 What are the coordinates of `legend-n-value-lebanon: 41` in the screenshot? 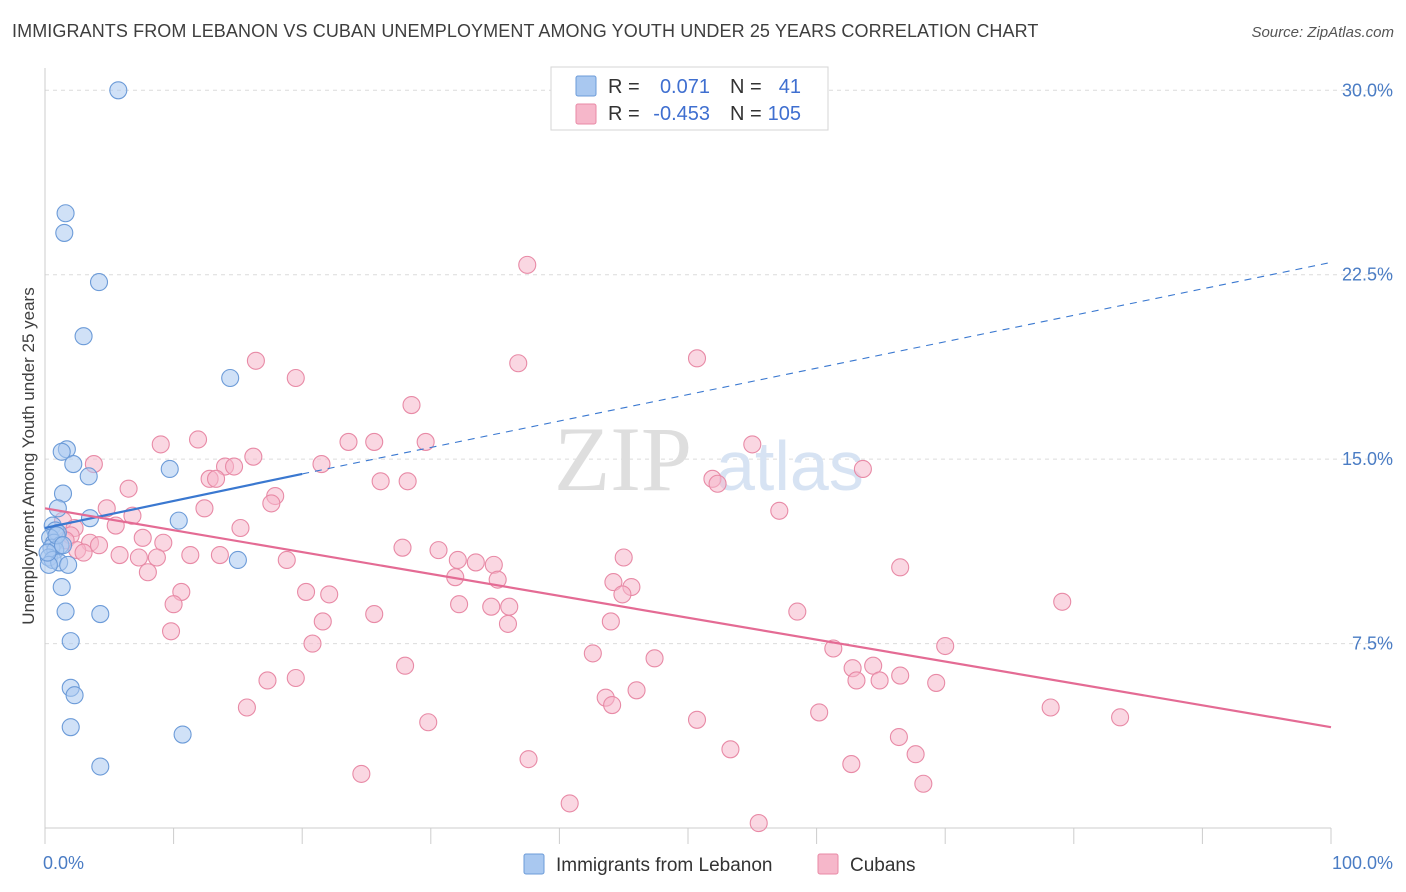 It's located at (790, 87).